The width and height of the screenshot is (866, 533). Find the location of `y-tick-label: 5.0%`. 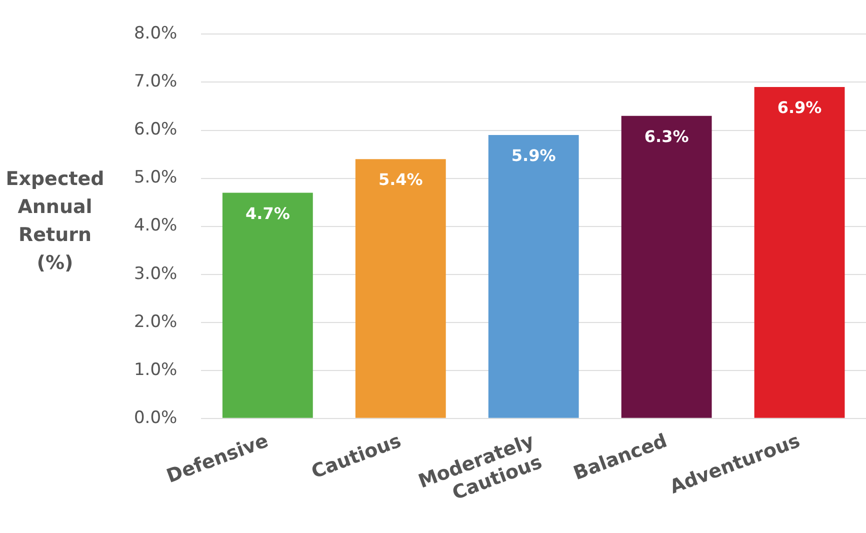

y-tick-label: 5.0% is located at coordinates (156, 178).